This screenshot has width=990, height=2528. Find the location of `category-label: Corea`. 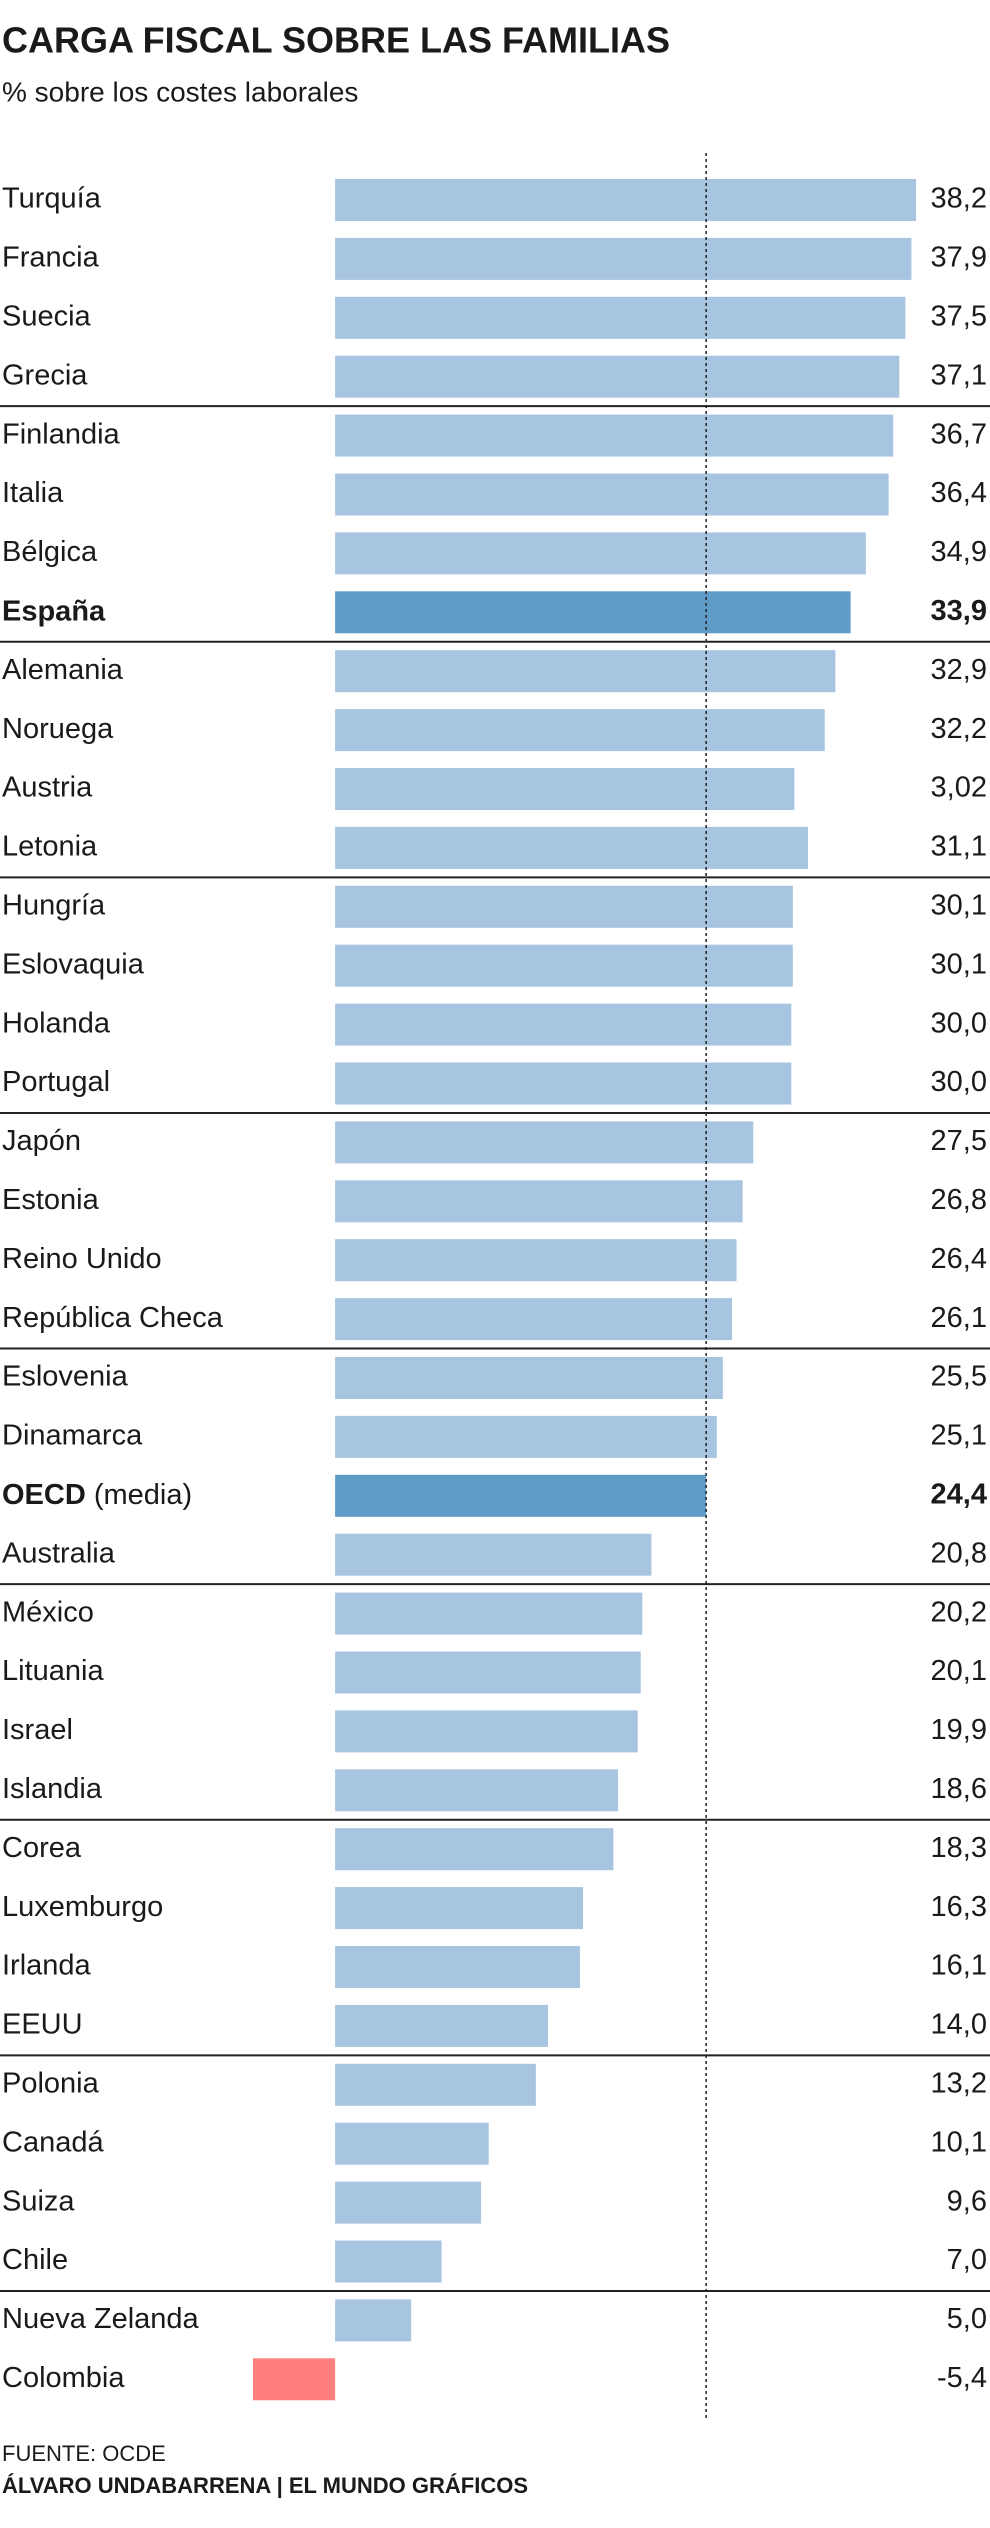

category-label: Corea is located at coordinates (42, 1848).